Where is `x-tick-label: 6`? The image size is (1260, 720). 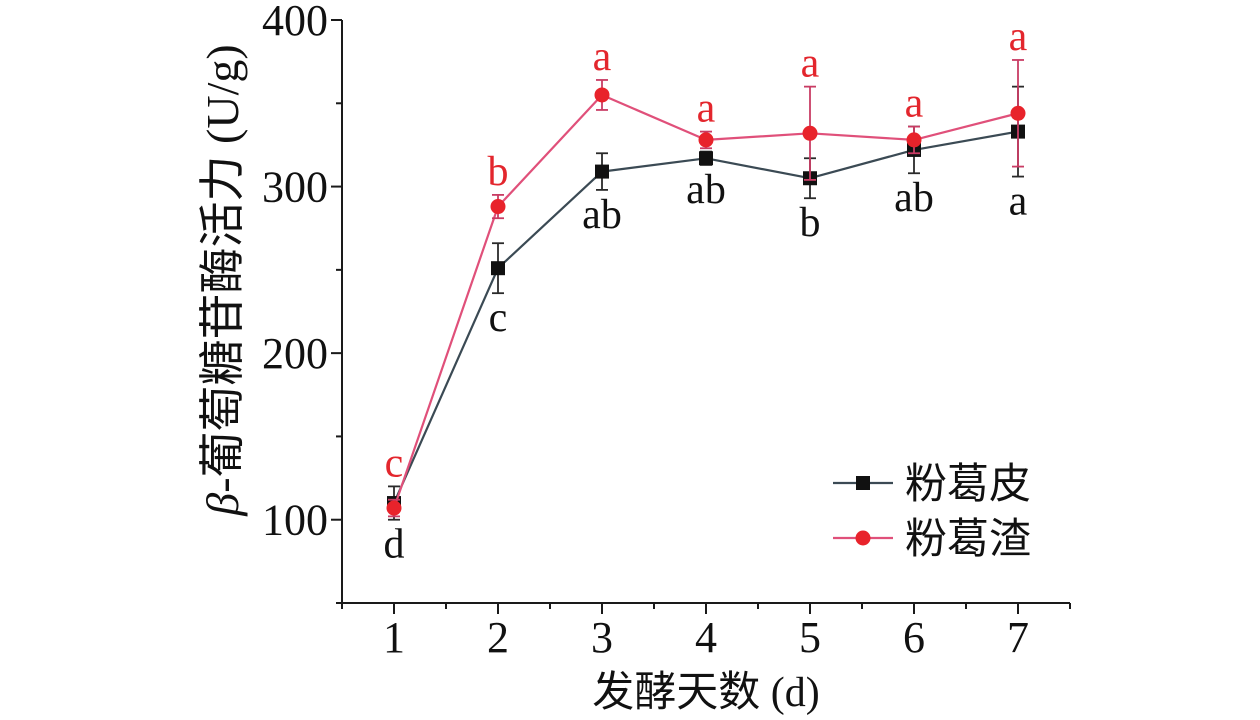 x-tick-label: 6 is located at coordinates (914, 637).